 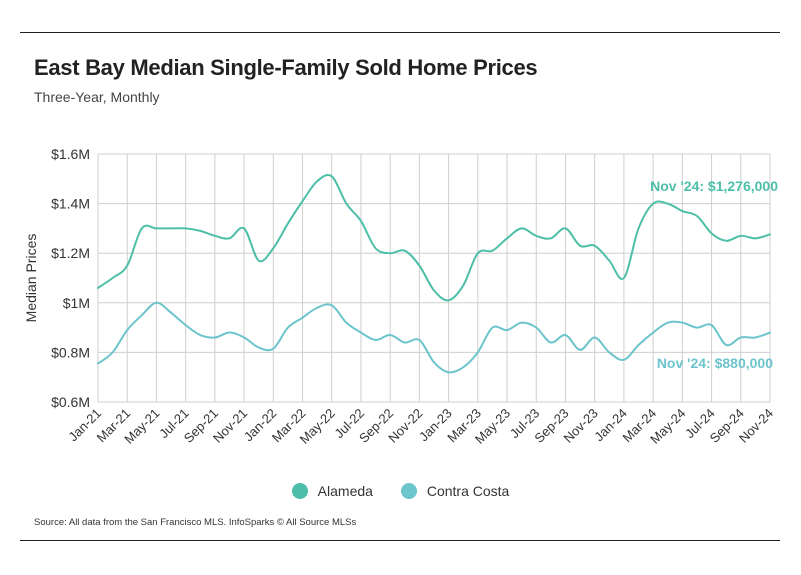 I want to click on legend-swatch-contra-costa, so click(x=408, y=491).